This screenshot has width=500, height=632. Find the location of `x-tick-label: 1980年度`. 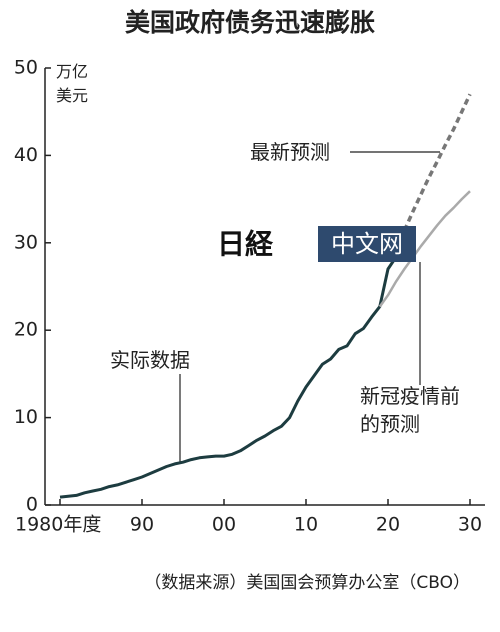

x-tick-label: 1980年度 is located at coordinates (58, 525).